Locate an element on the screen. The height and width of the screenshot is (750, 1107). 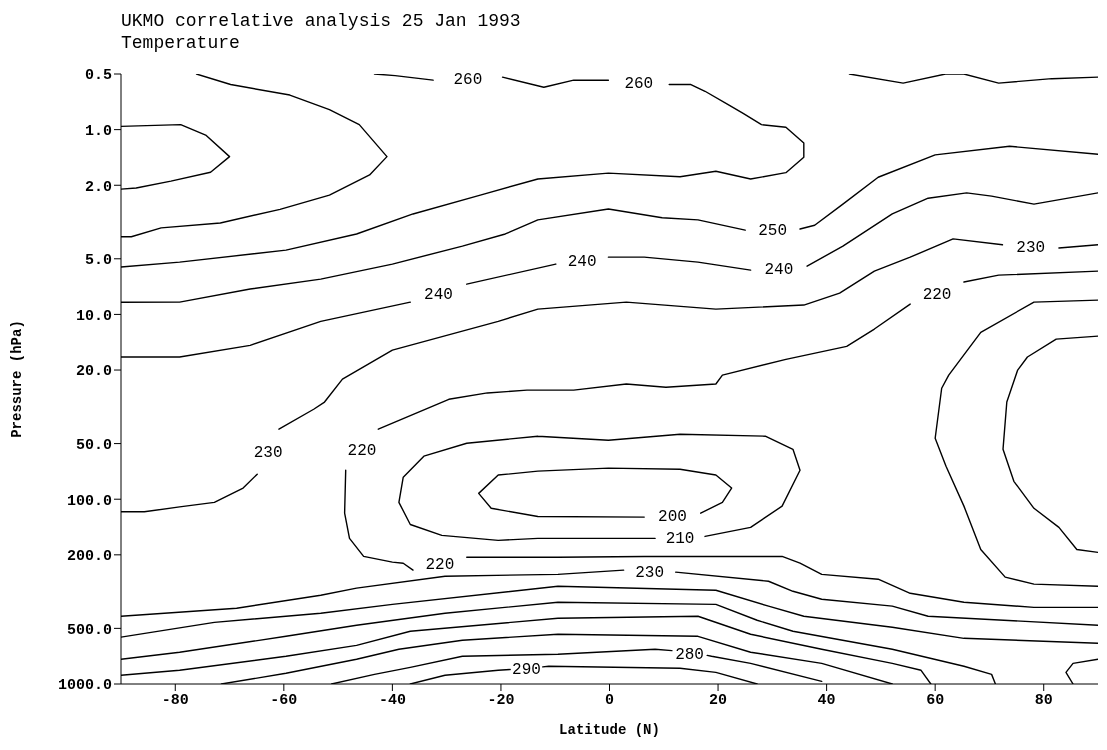
chart-title: UKMO correlative analysis 25 Jan 1993 is located at coordinates (321, 21).